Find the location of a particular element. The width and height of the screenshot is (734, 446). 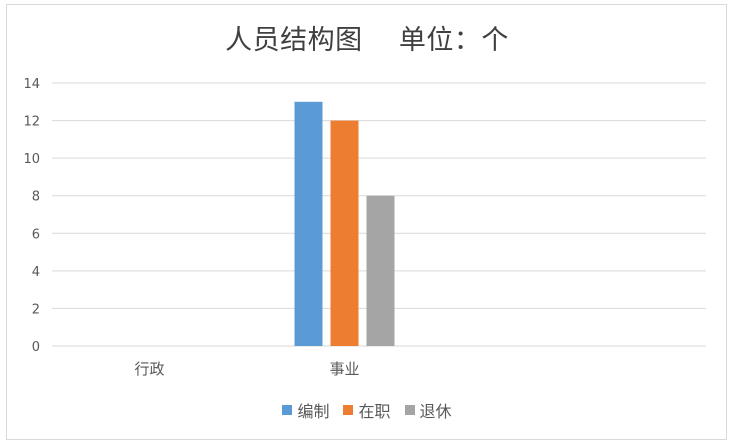

bars is located at coordinates (344, 224).